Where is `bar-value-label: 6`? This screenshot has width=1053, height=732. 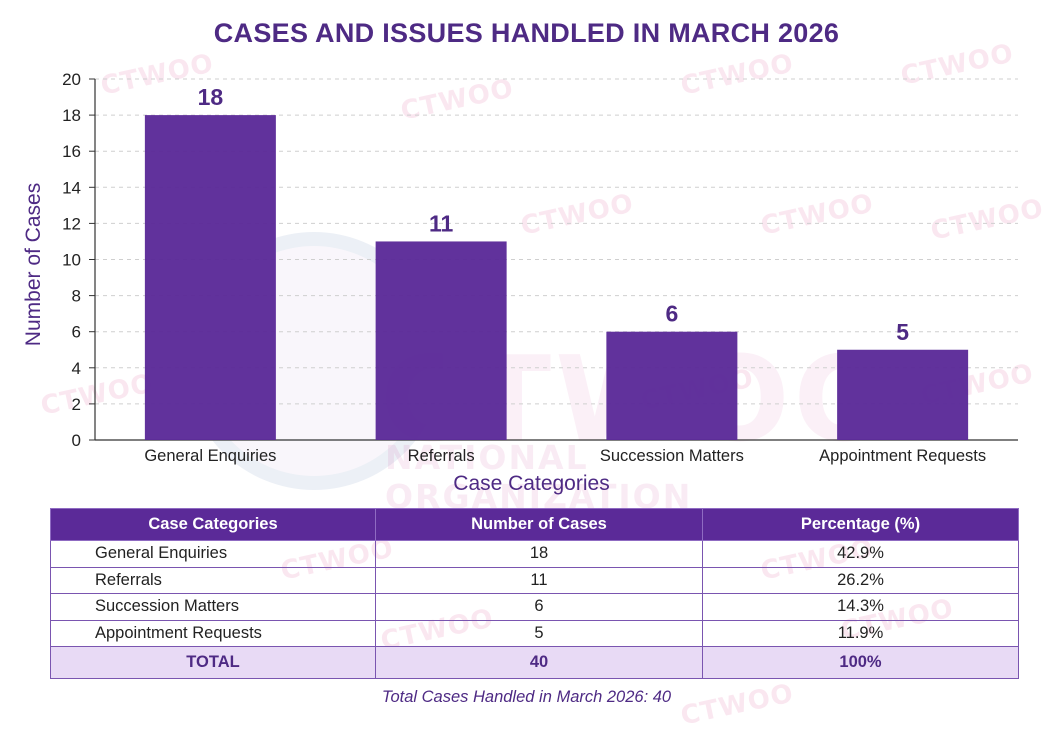
bar-value-label: 6 is located at coordinates (671, 314).